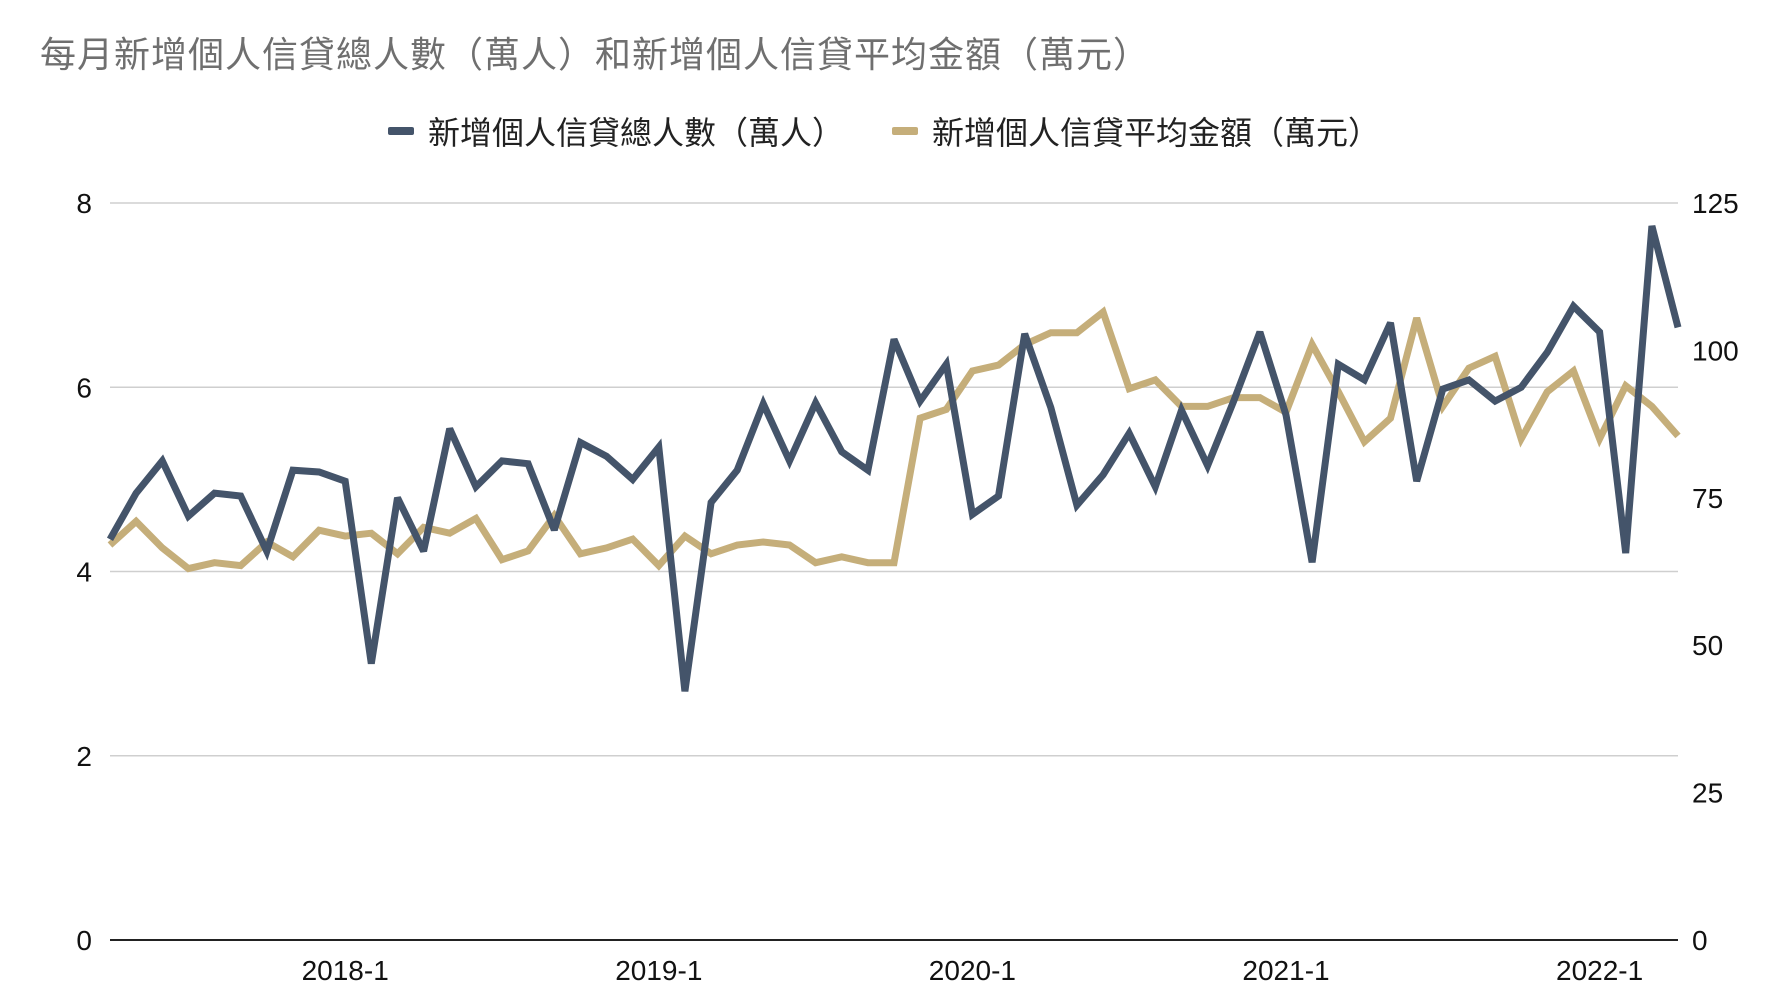 This screenshot has width=1768, height=1006. I want to click on y-right-tick-label: 100, so click(1715, 350).